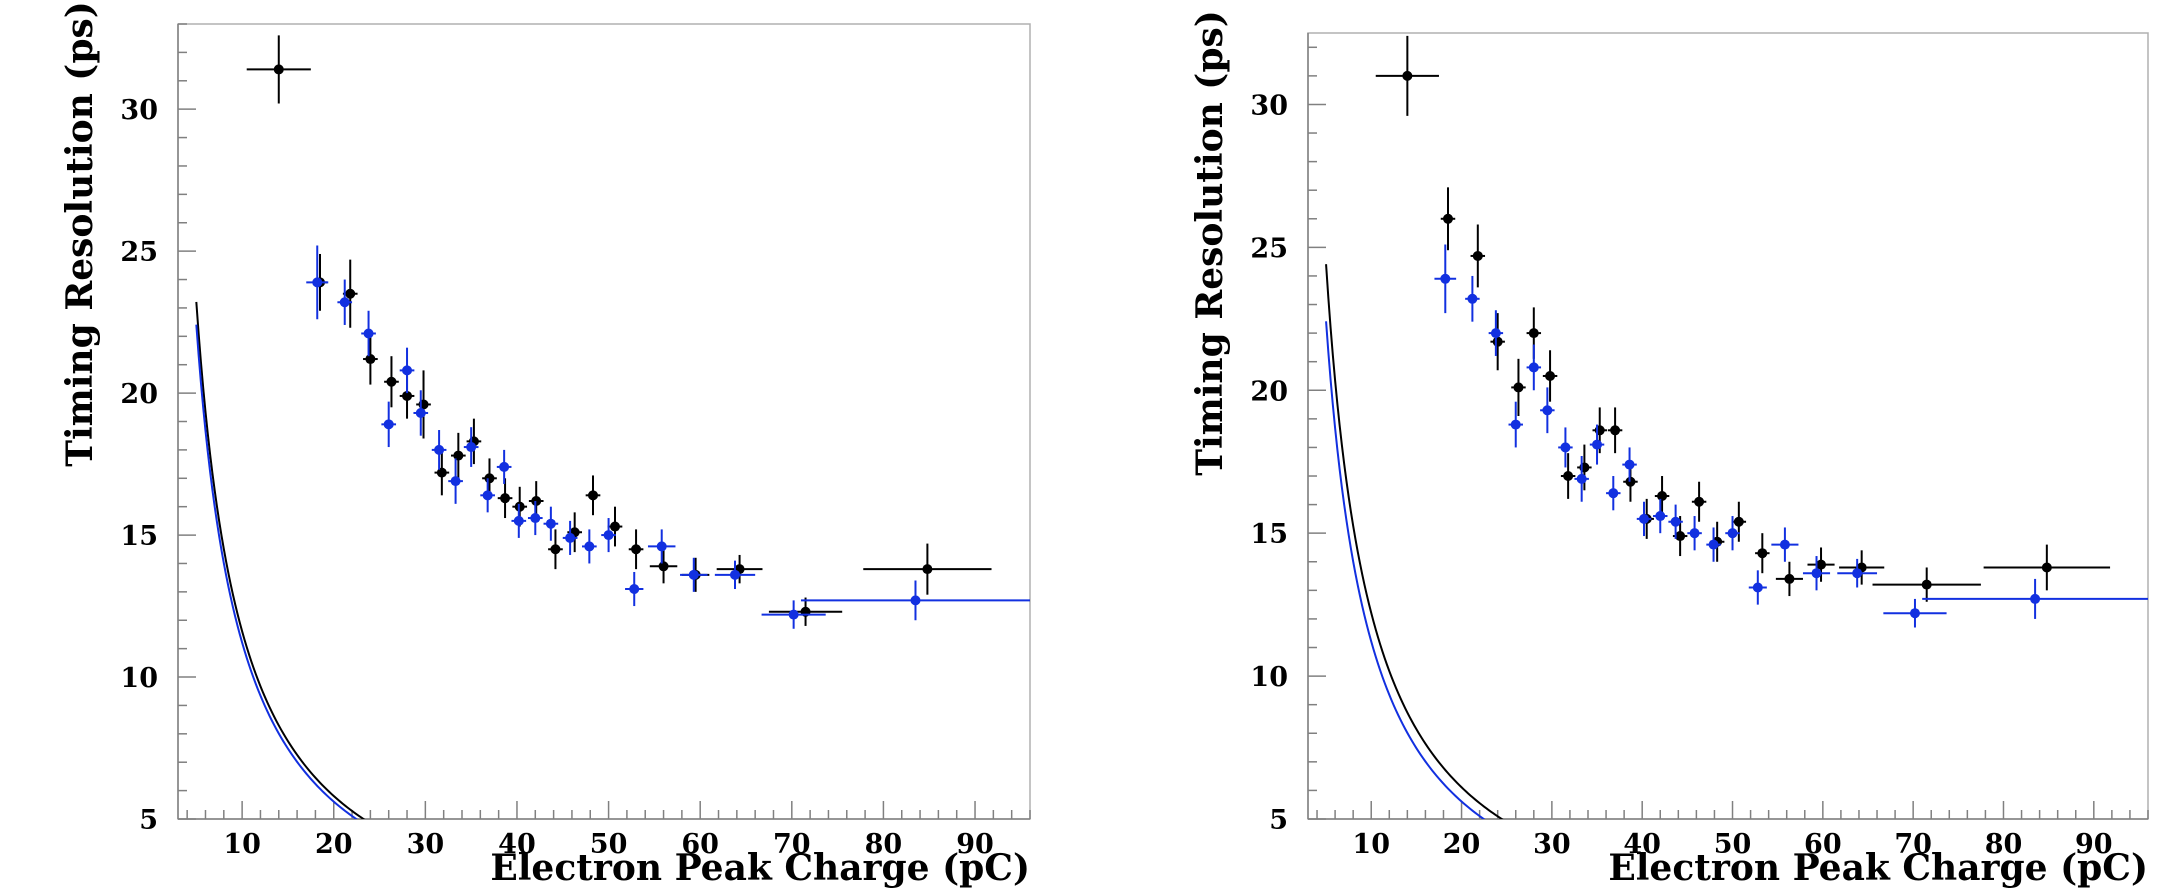 The height and width of the screenshot is (889, 2169). I want to click on y-tick-label: 30, so click(139, 110).